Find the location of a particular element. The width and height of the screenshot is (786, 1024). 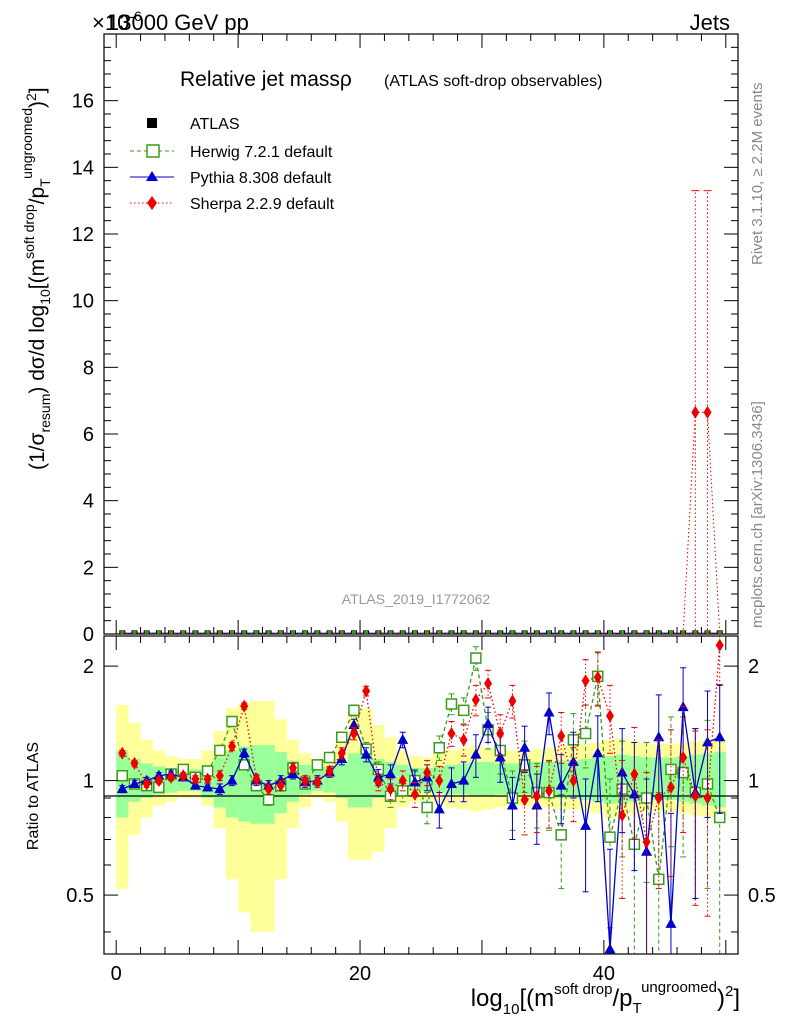

legend-label-pythia: Pythia 8.308 default is located at coordinates (261, 178).